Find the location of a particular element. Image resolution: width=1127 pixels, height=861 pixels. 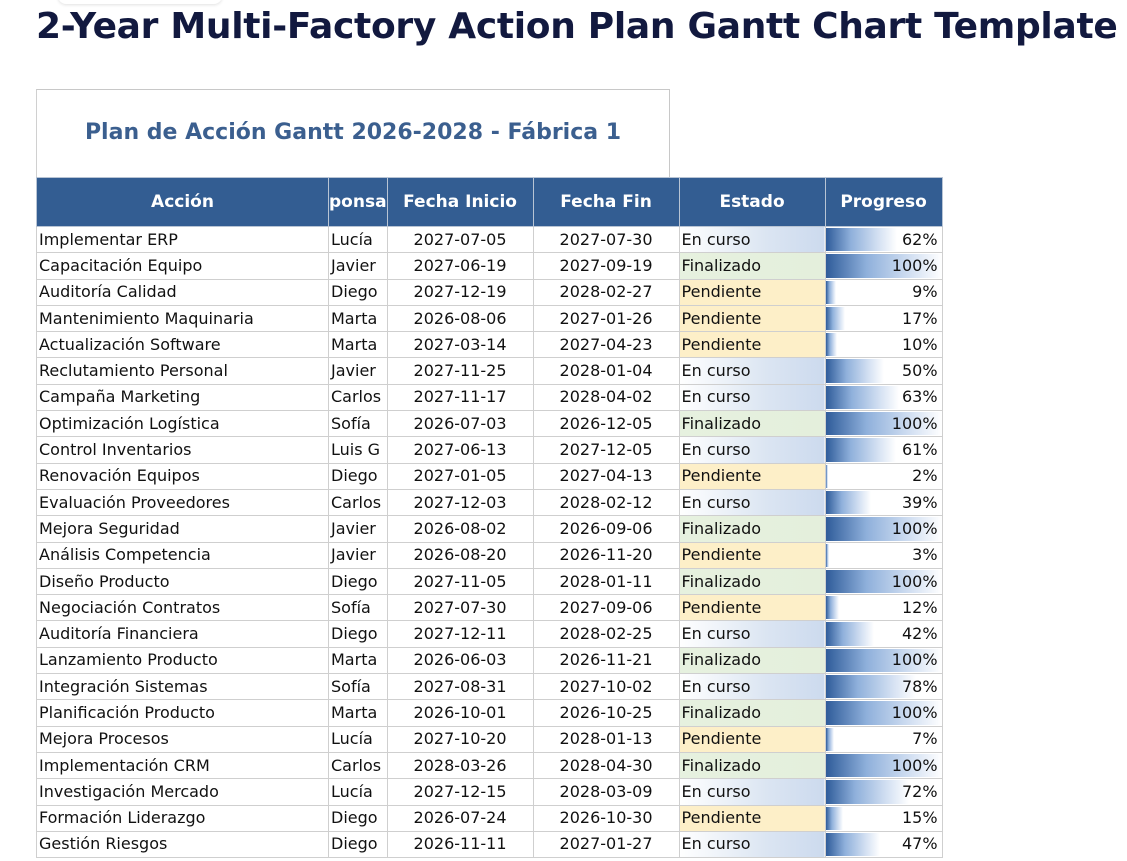

cell-fecha-fin: 2028-04-30 is located at coordinates (606, 765).